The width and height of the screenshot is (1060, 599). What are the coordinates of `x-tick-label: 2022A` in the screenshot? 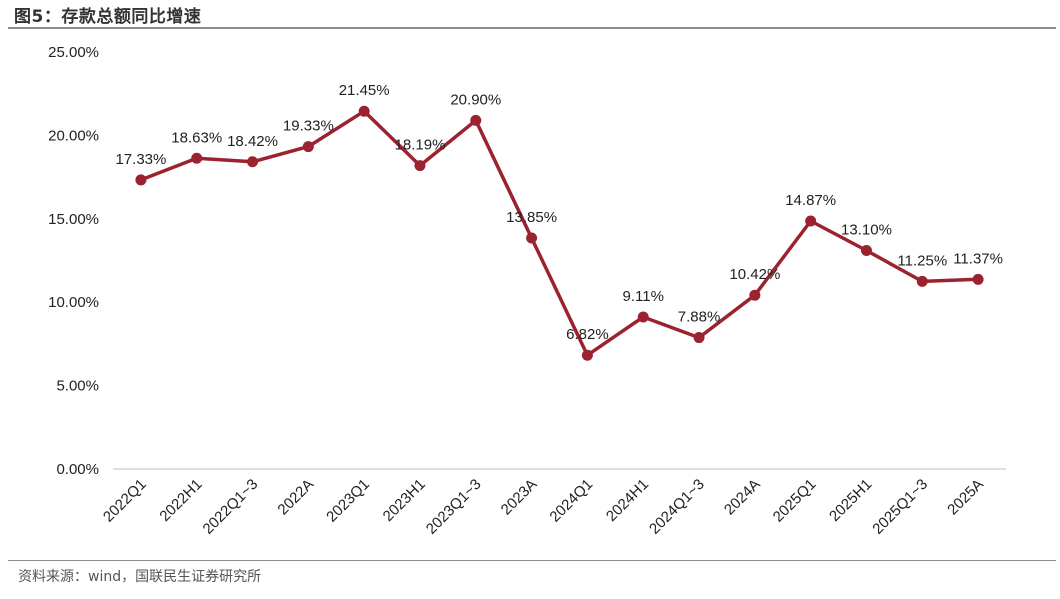 It's located at (295, 497).